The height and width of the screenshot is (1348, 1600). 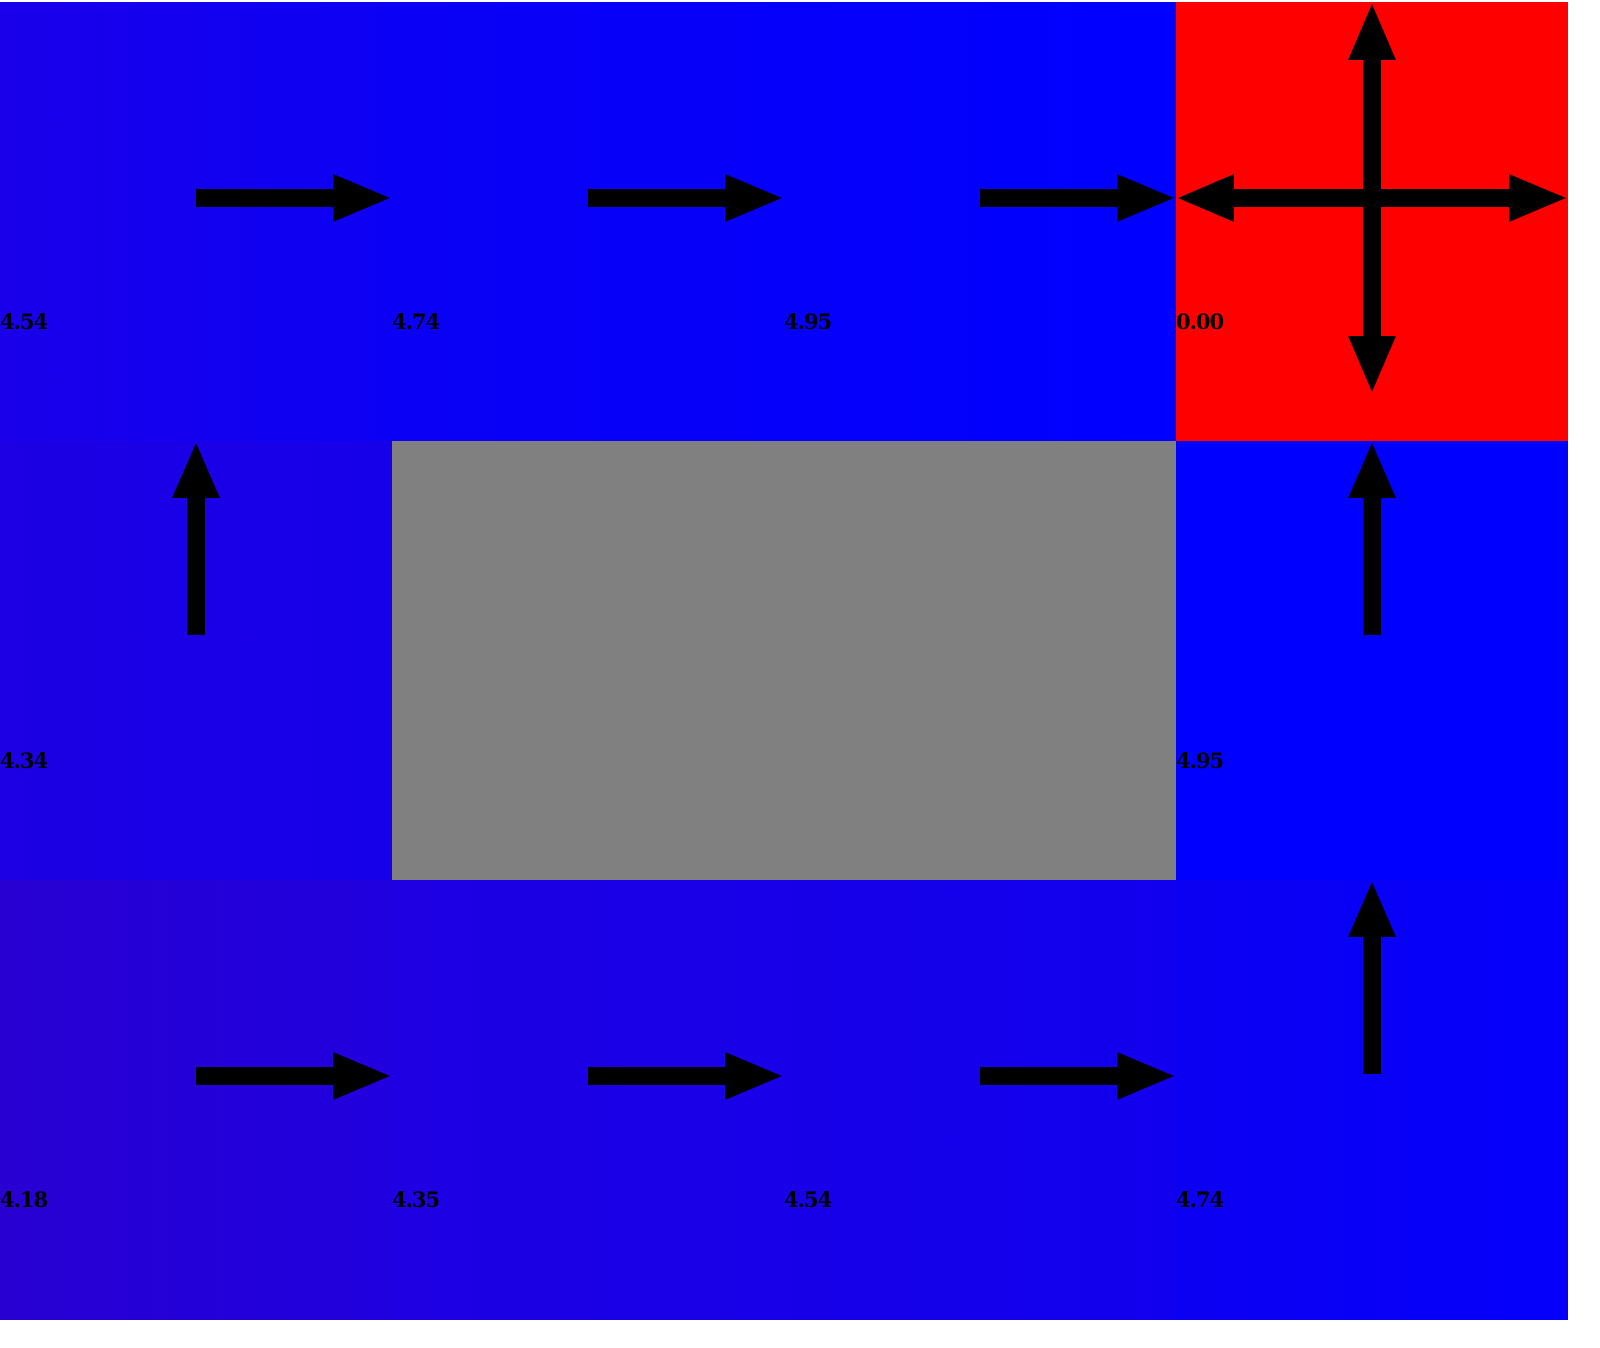 I want to click on cell-r1c0: 4.34, so click(x=196, y=660).